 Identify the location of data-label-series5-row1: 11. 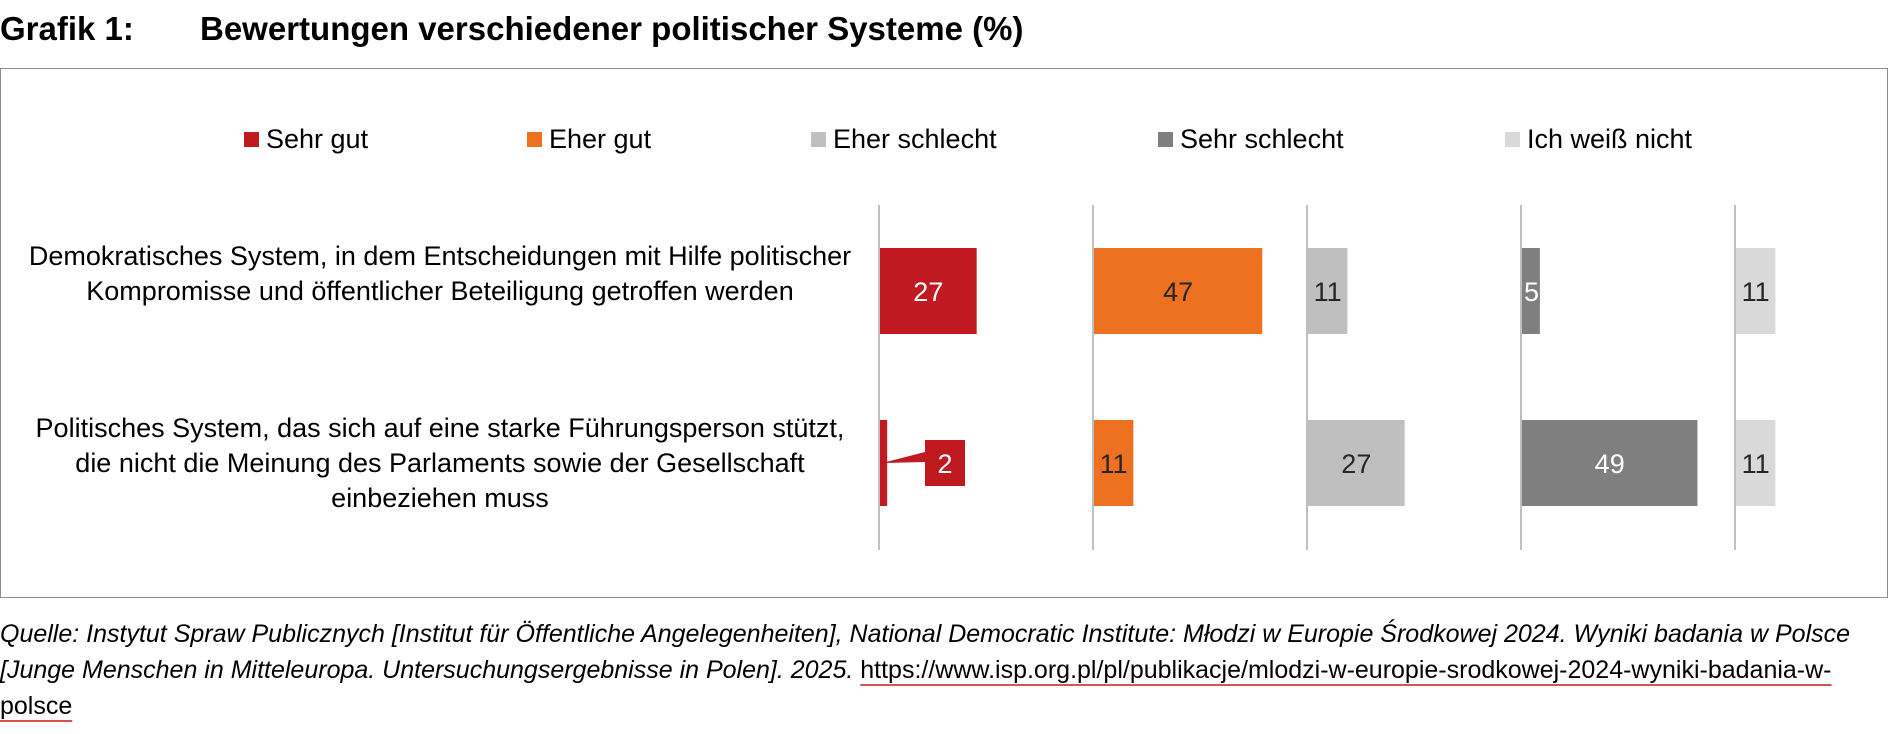
(1756, 292).